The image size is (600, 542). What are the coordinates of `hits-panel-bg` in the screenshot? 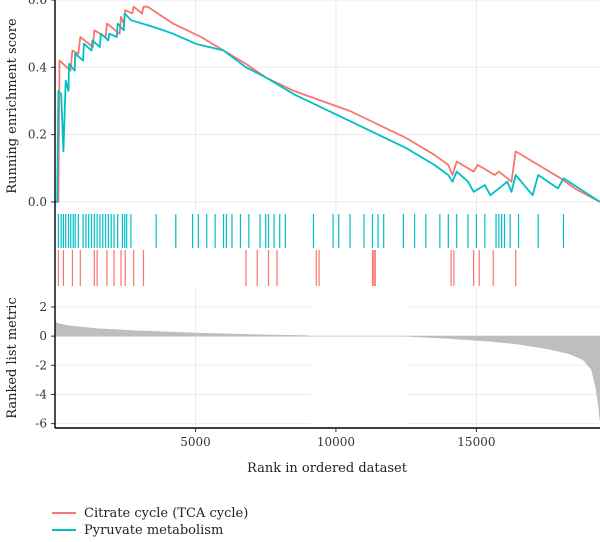 It's located at (327, 250).